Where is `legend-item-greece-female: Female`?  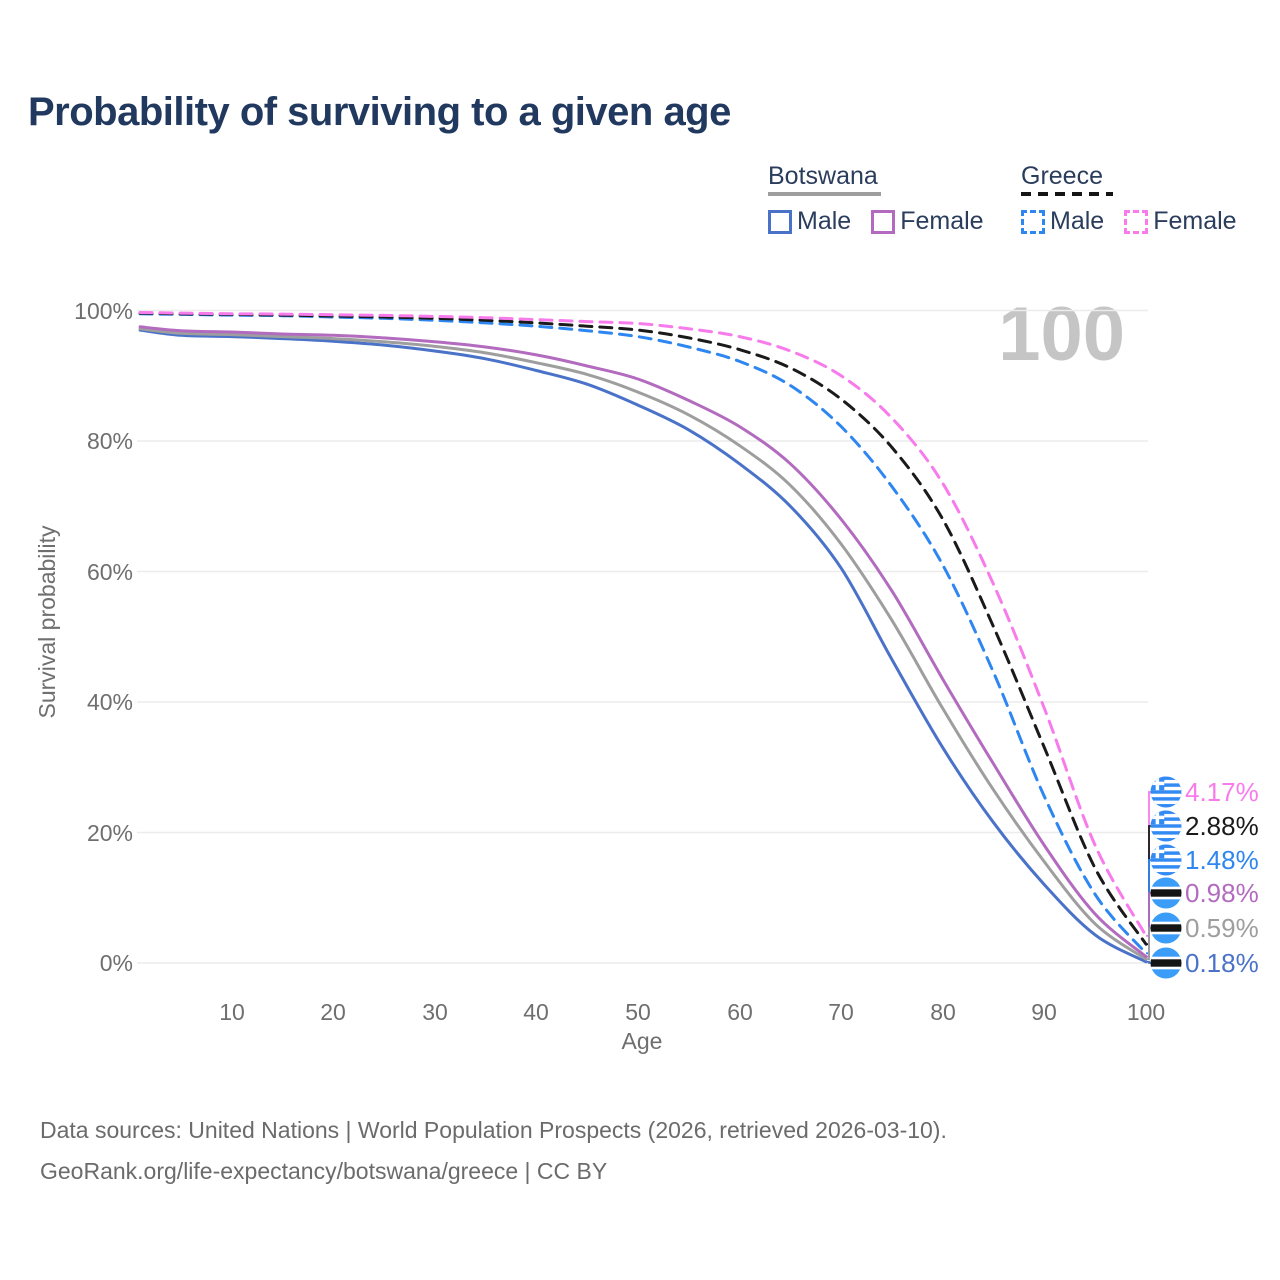
legend-item-greece-female: Female is located at coordinates (1180, 221).